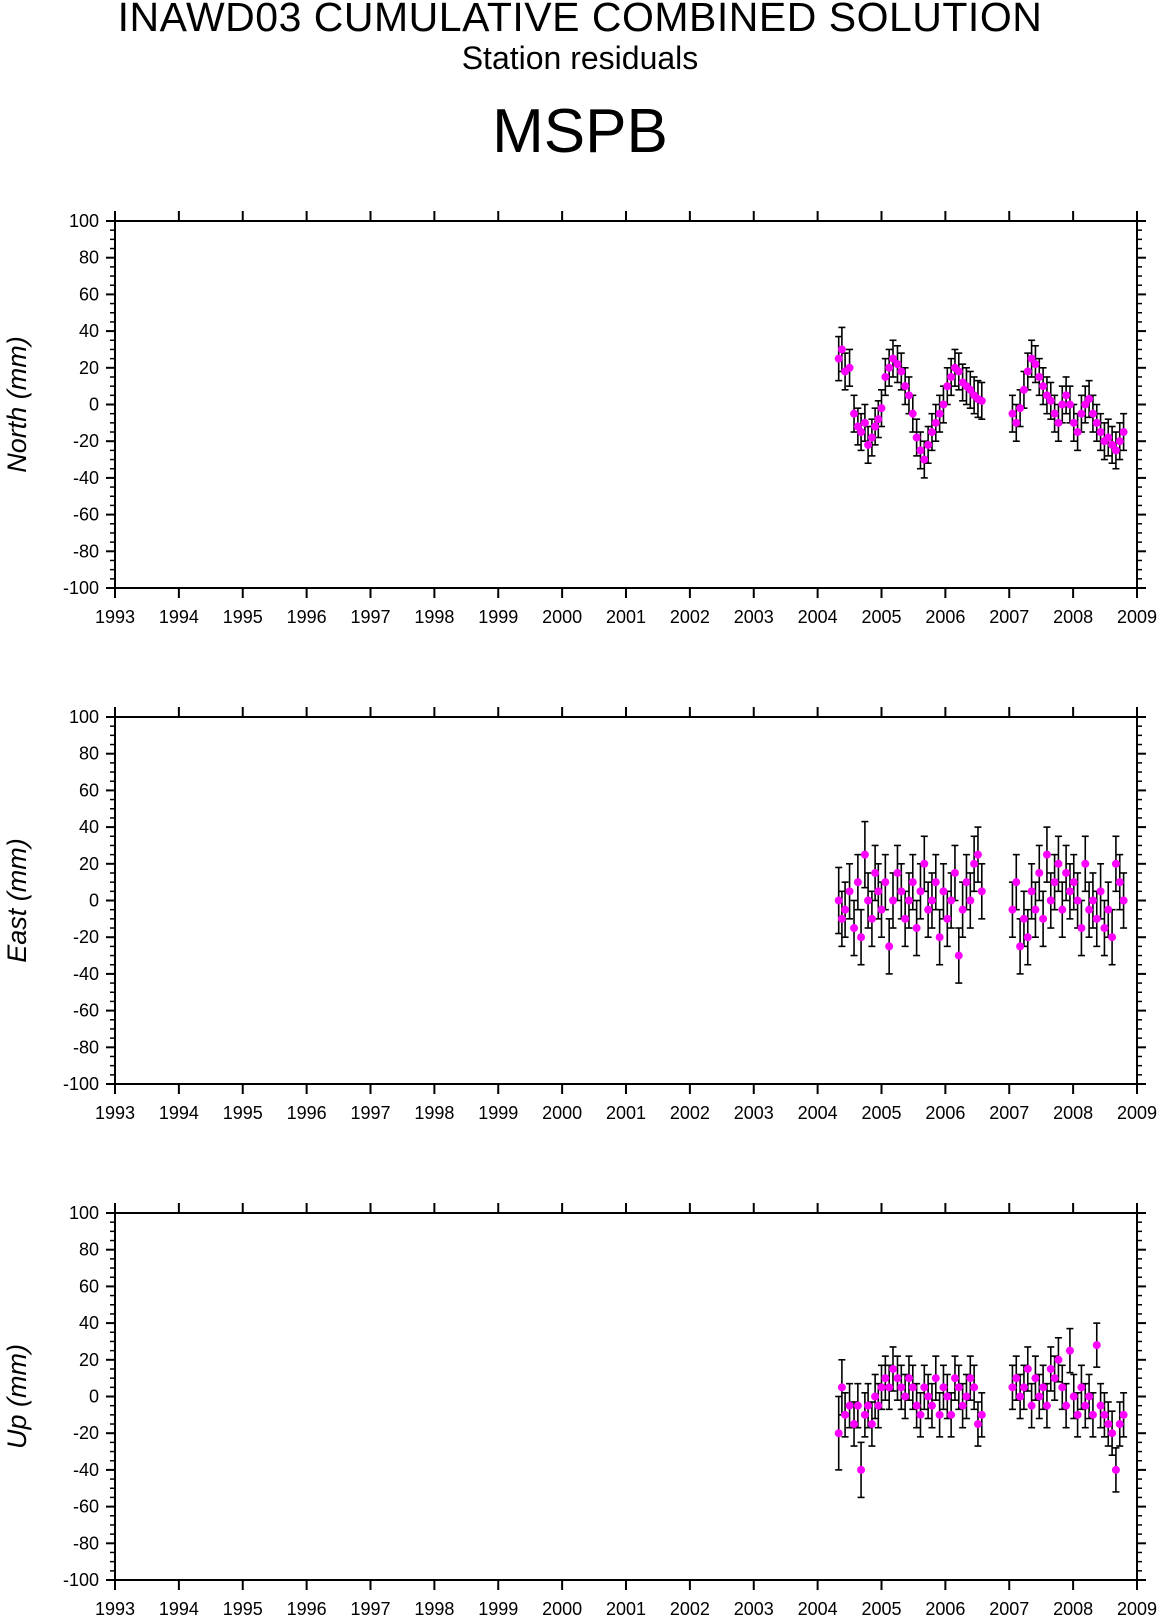 The height and width of the screenshot is (1621, 1160). I want to click on east-ytick-label: -40, so click(86, 974).